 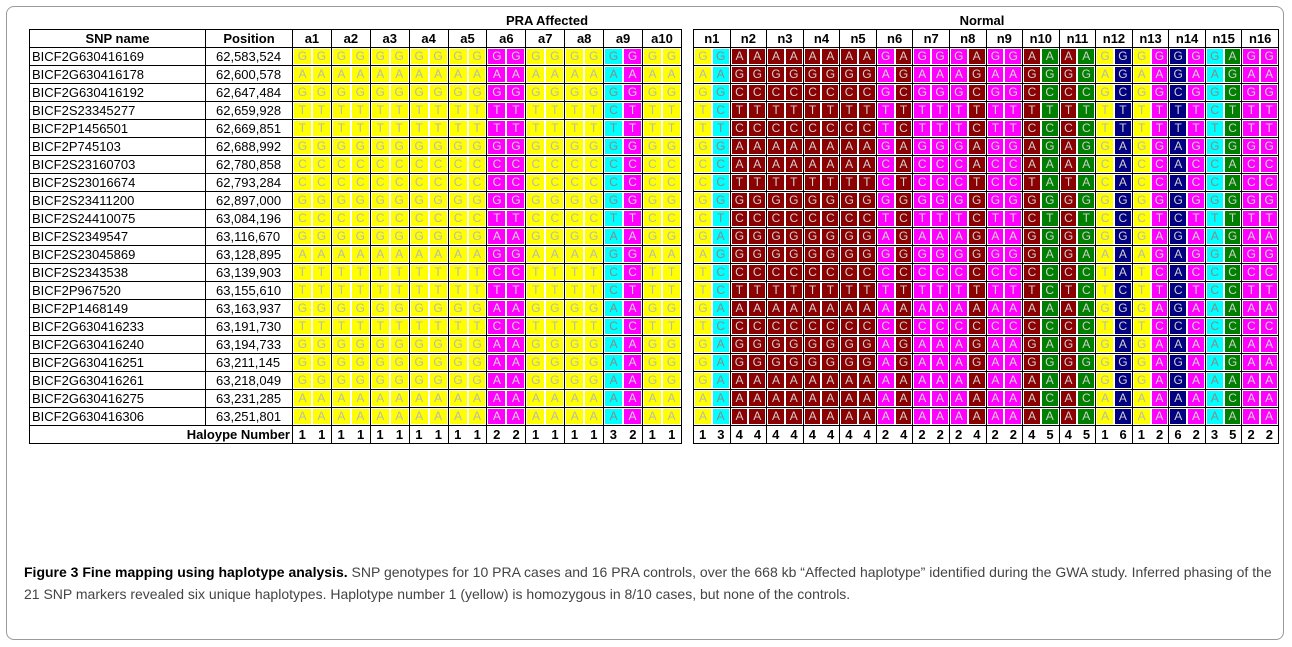 I want to click on haplotype-number: 1, so click(x=703, y=434).